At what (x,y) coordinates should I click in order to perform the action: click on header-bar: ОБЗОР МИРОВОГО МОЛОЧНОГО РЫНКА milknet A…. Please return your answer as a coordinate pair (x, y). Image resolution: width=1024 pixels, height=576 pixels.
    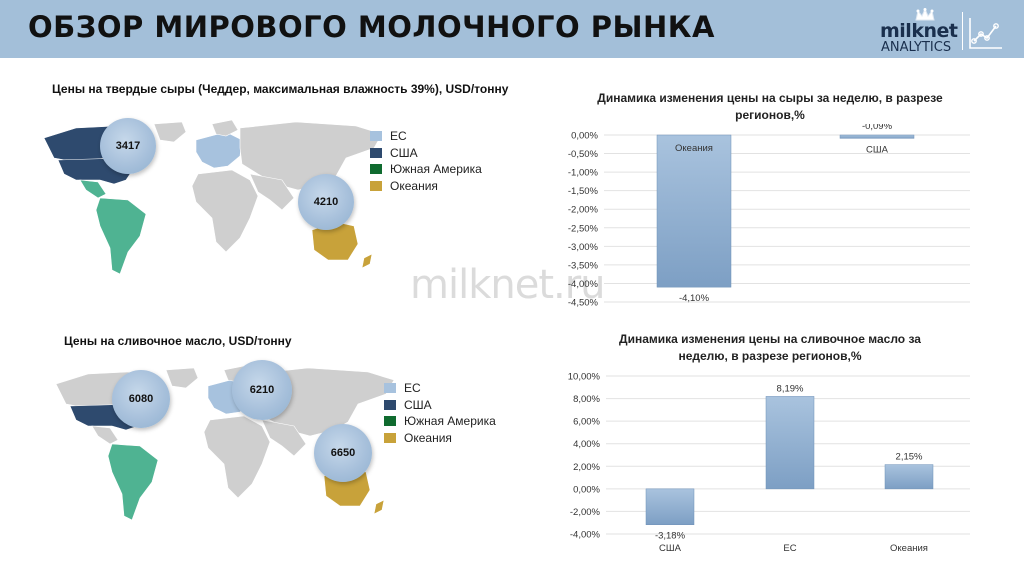
    Looking at the image, I should click on (512, 29).